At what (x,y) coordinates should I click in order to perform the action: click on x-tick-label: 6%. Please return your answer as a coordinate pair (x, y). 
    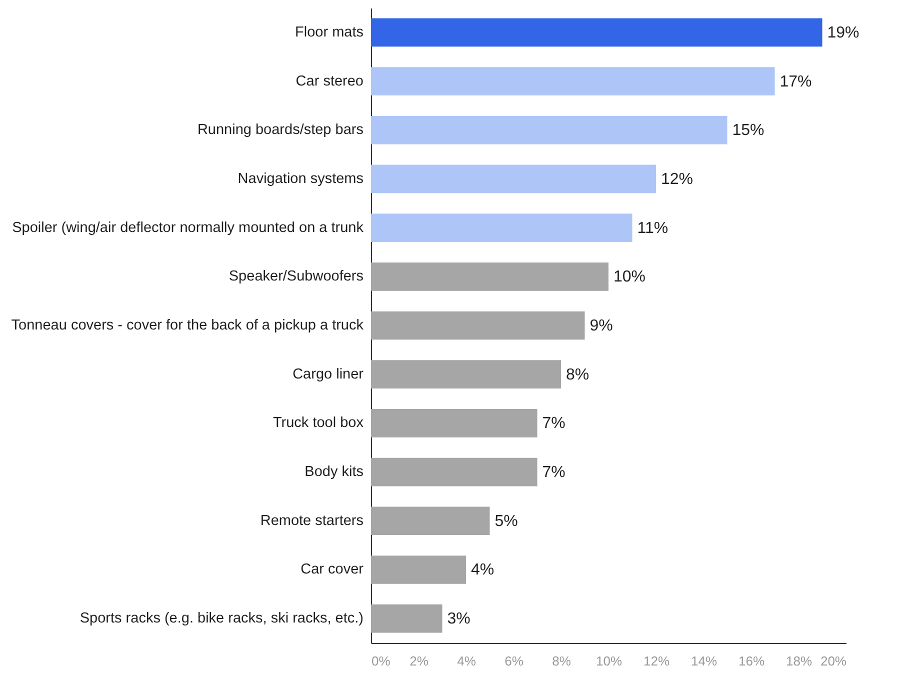
    Looking at the image, I should click on (514, 661).